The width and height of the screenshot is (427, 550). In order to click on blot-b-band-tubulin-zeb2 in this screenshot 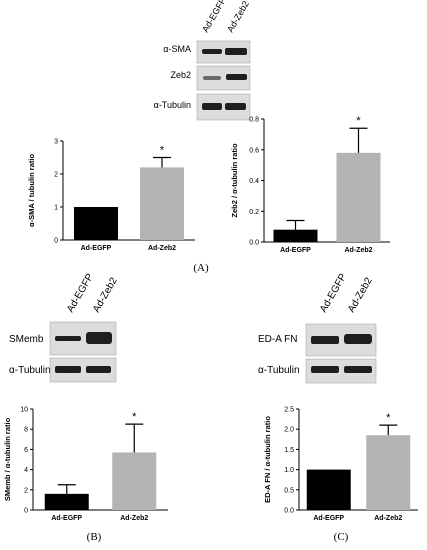, I will do `click(98, 369)`.